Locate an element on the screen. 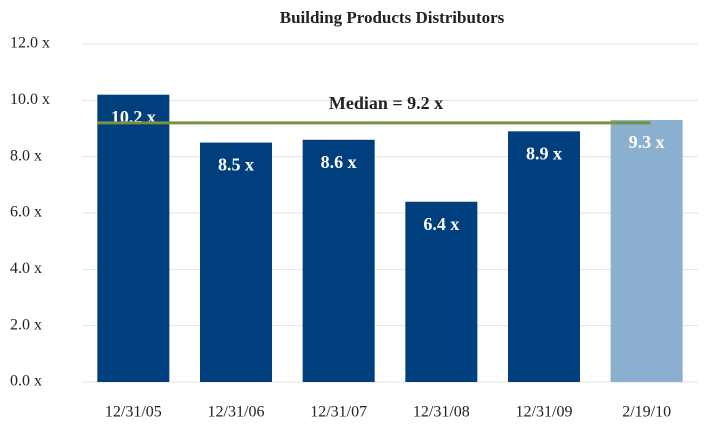 This screenshot has height=431, width=706. median-label: Median = 9.2 x is located at coordinates (386, 103).